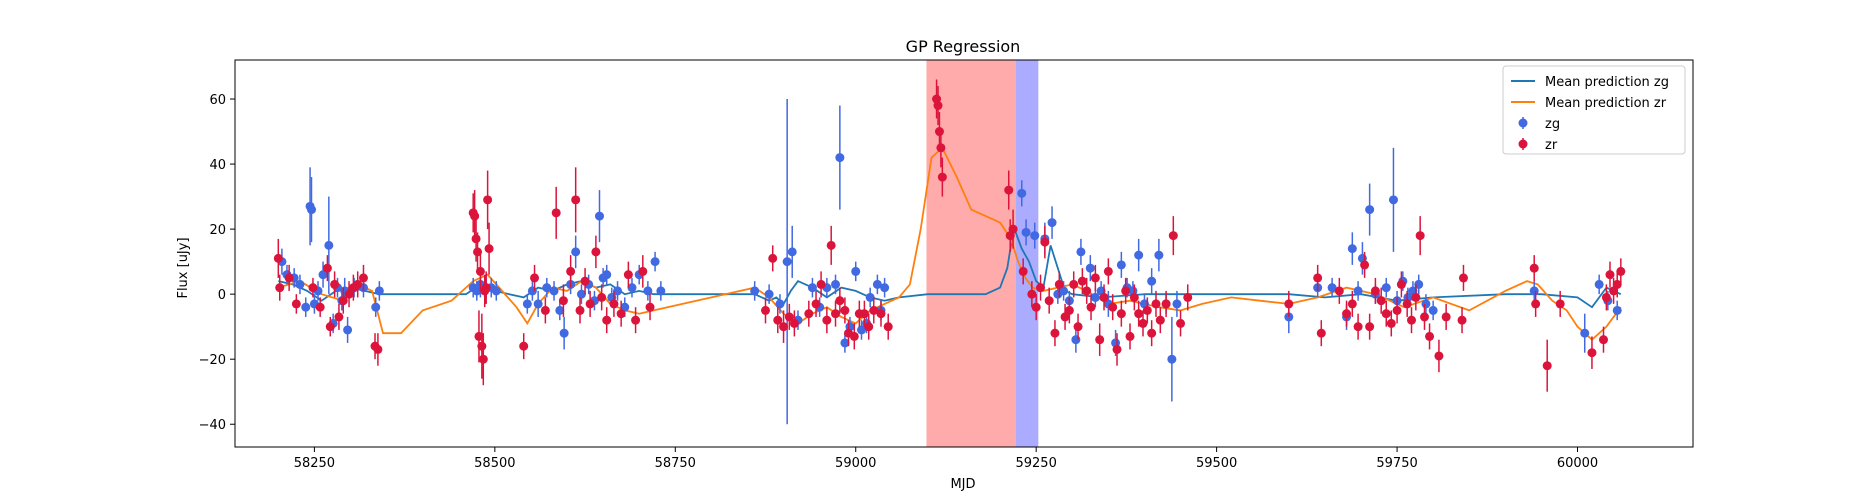 The image size is (1875, 500). Describe the element at coordinates (1594, 110) in the screenshot. I see `legend: Mean prediction zg Mean prediction zr zg zr` at that location.